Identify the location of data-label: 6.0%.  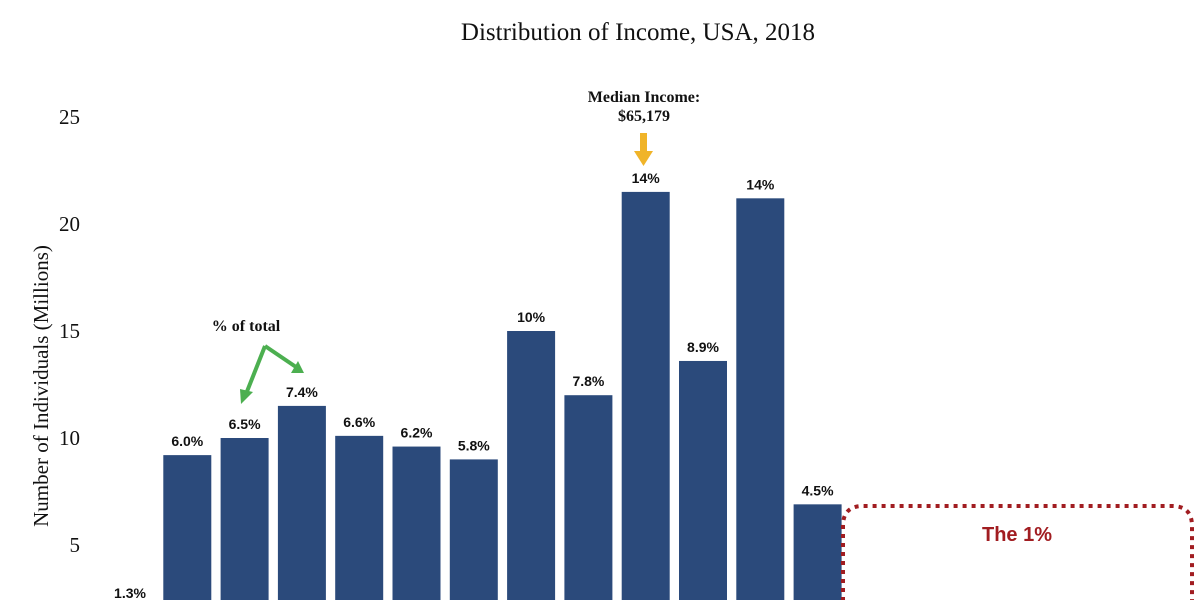
(187, 441).